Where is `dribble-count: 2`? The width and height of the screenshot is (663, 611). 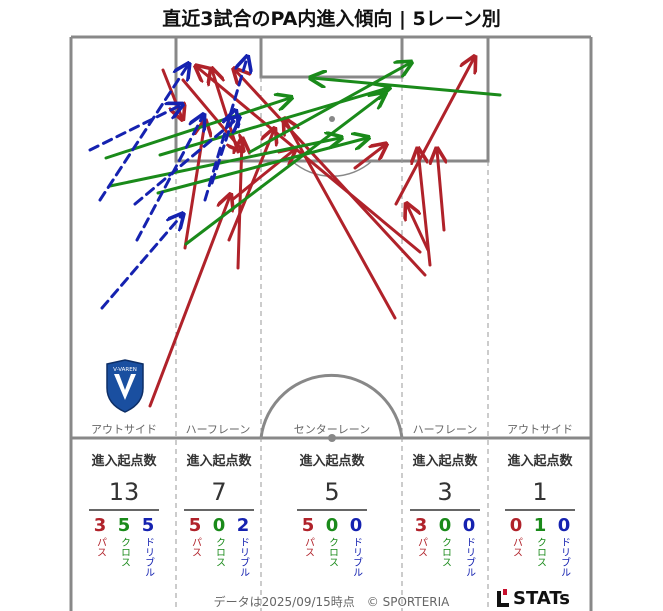 dribble-count: 2 is located at coordinates (243, 525).